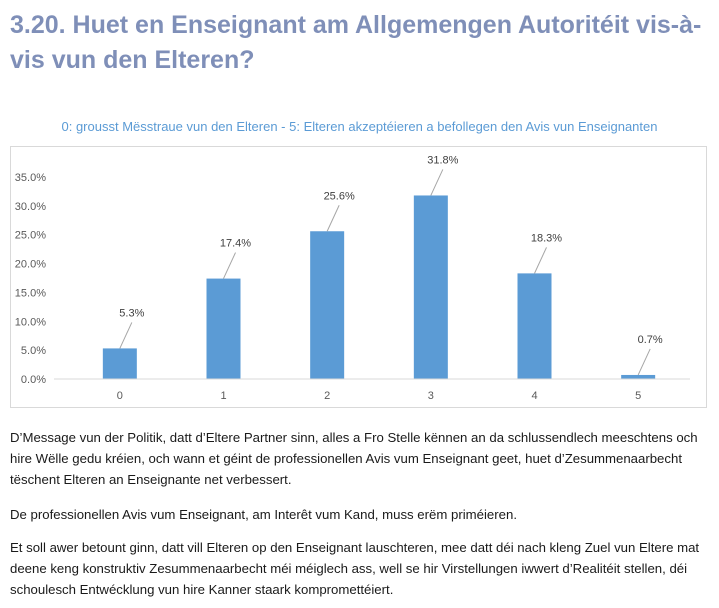 This screenshot has height=608, width=719. Describe the element at coordinates (546, 238) in the screenshot. I see `data-label: 18.3%` at that location.